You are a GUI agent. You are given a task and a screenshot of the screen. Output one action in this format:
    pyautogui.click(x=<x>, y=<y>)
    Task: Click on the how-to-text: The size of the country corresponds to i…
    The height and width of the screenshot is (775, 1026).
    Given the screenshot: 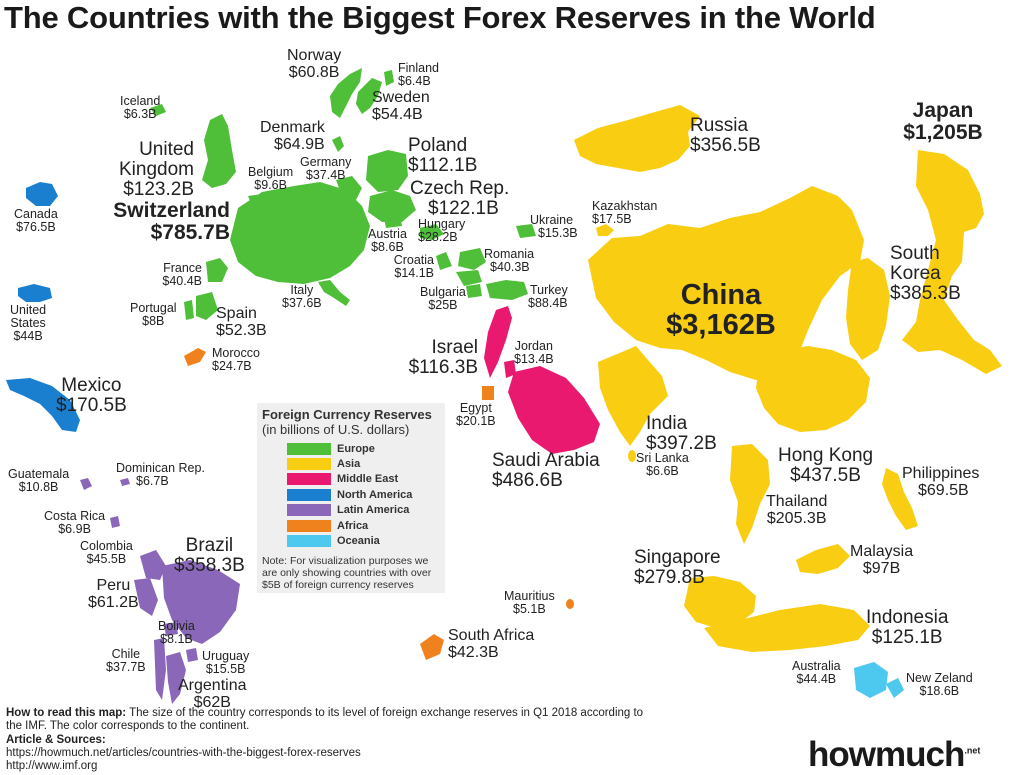 What is the action you would take?
    pyautogui.click(x=325, y=720)
    